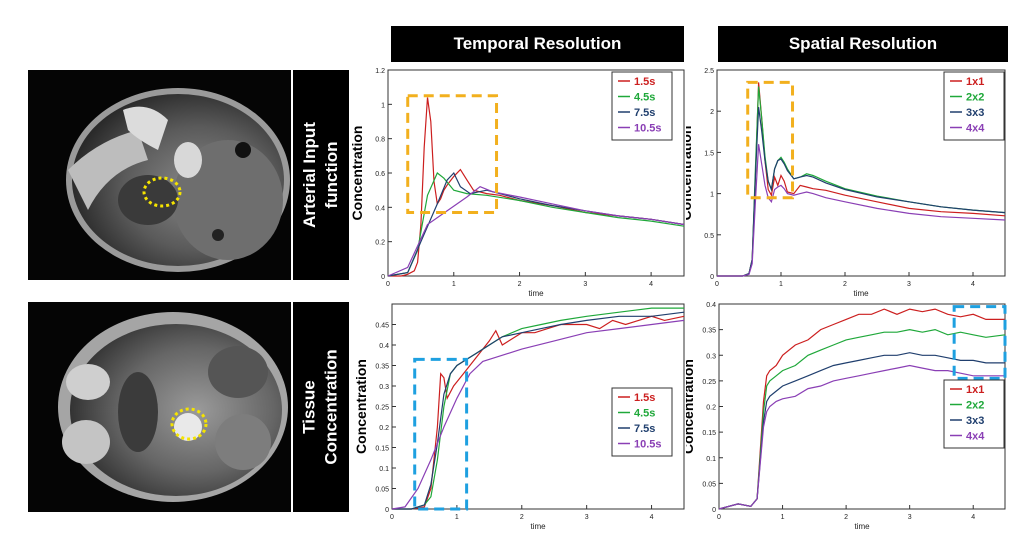 The height and width of the screenshot is (540, 1023). What do you see at coordinates (975, 98) in the screenshot?
I see `legend-label: 2x2` at bounding box center [975, 98].